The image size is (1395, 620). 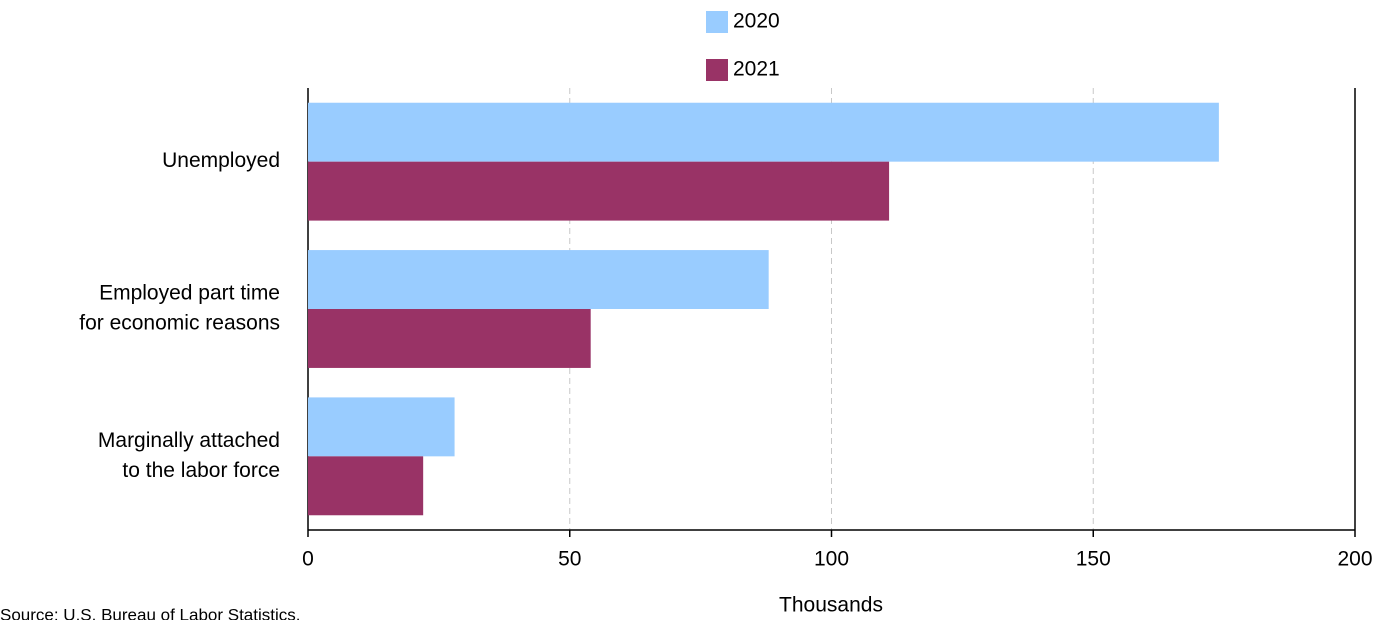 What do you see at coordinates (189, 293) in the screenshot?
I see `y-tick-label: Employed part time` at bounding box center [189, 293].